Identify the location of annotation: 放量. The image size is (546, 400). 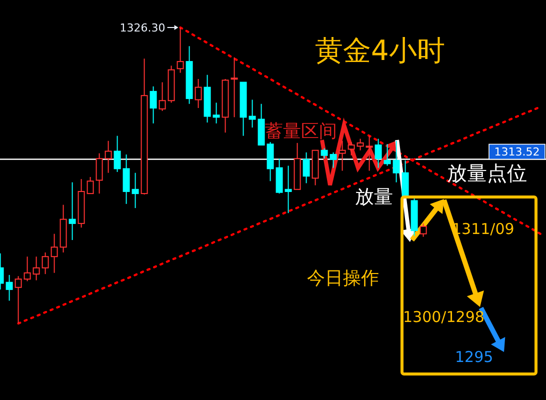
(374, 197).